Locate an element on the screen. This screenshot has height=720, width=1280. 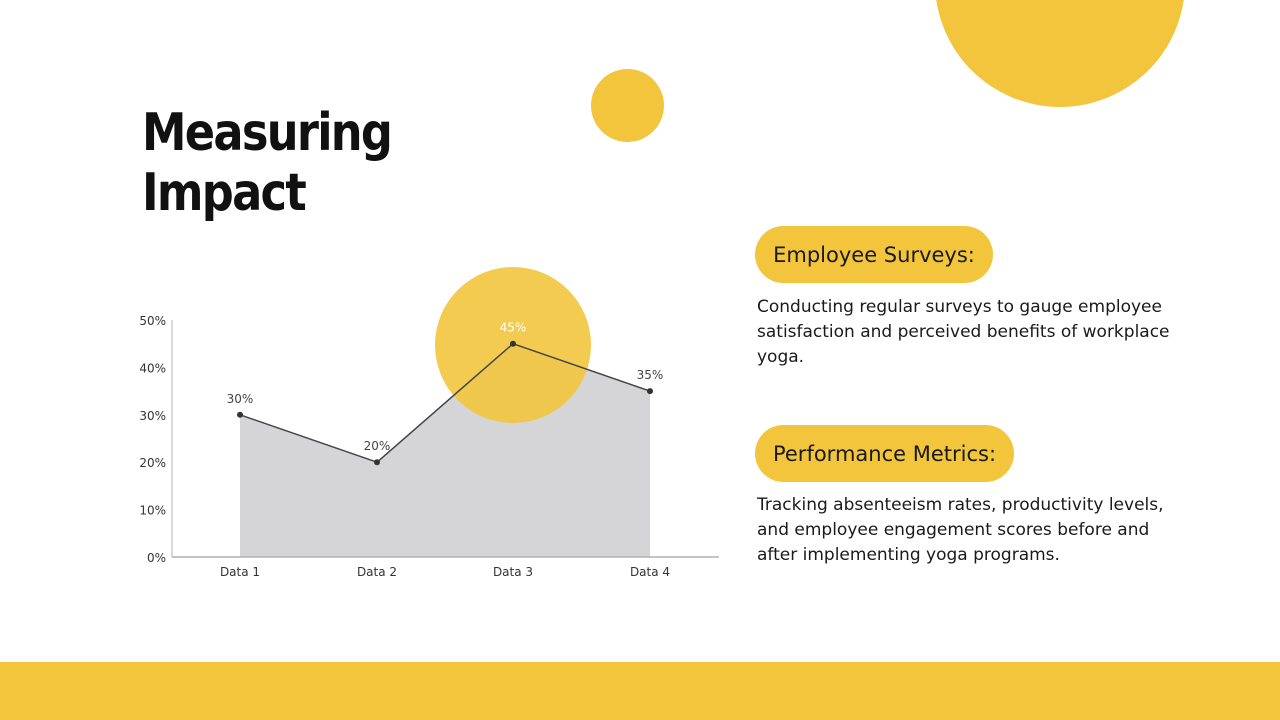
y-tick-label: 40% is located at coordinates (152, 368).